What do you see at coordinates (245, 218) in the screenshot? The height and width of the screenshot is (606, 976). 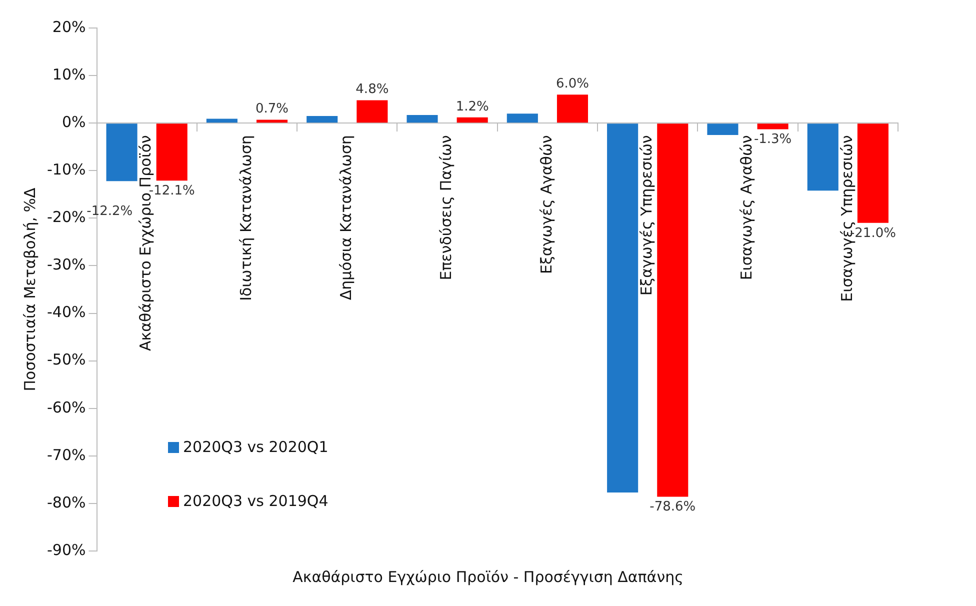 I see `x-tick-label: Ιδιωτική Κατανάλωση` at bounding box center [245, 218].